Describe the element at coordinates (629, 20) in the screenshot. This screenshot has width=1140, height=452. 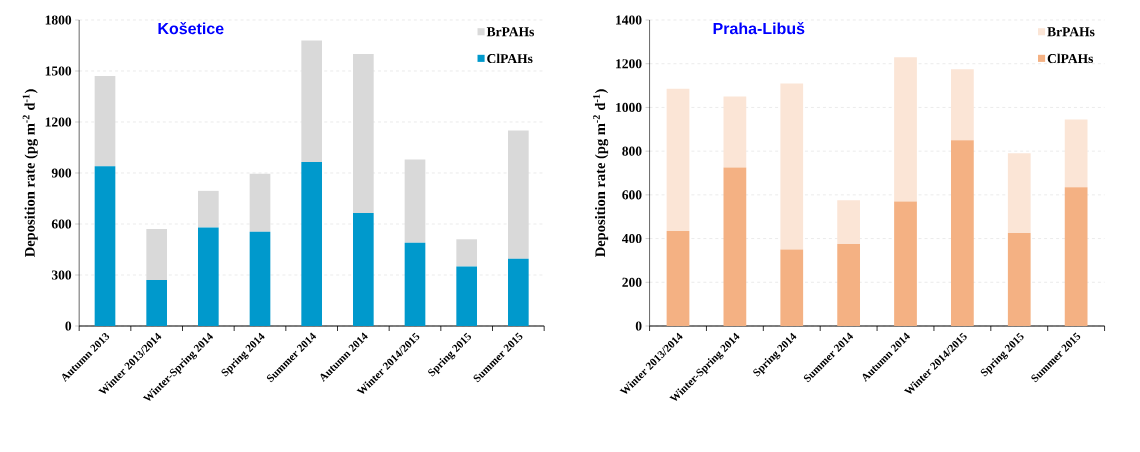
I see `y-tick-label: 1400` at that location.